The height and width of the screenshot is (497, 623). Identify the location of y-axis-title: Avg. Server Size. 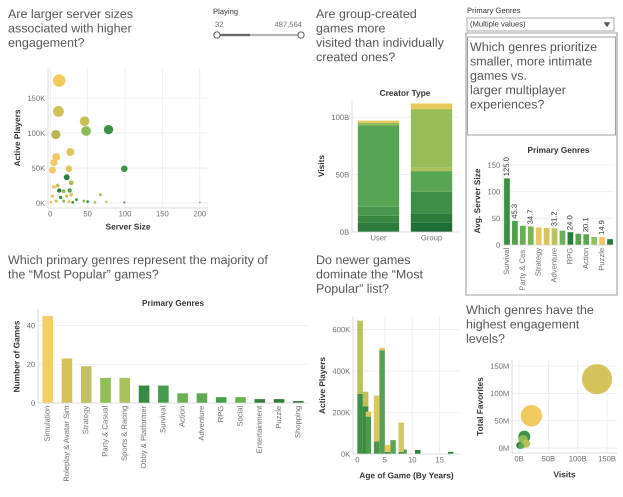
(478, 201).